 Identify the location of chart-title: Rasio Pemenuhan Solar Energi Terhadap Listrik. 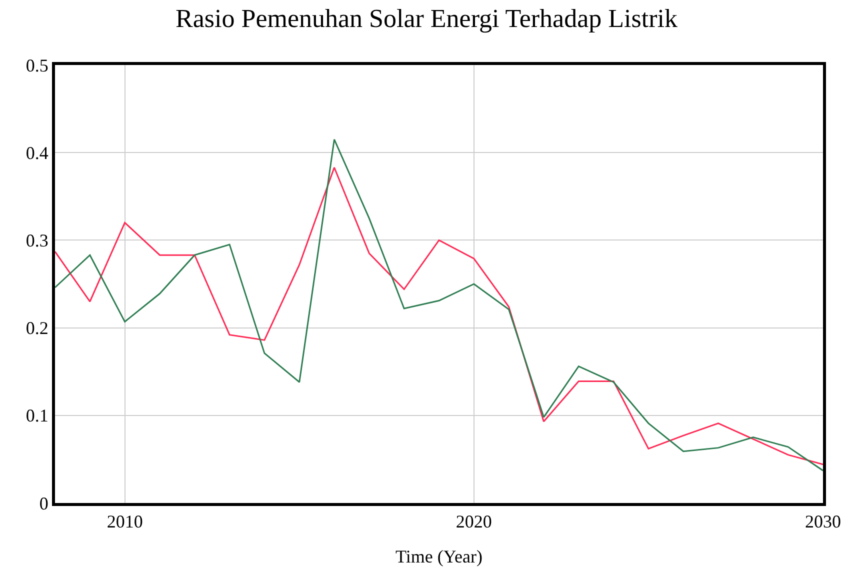
(427, 18).